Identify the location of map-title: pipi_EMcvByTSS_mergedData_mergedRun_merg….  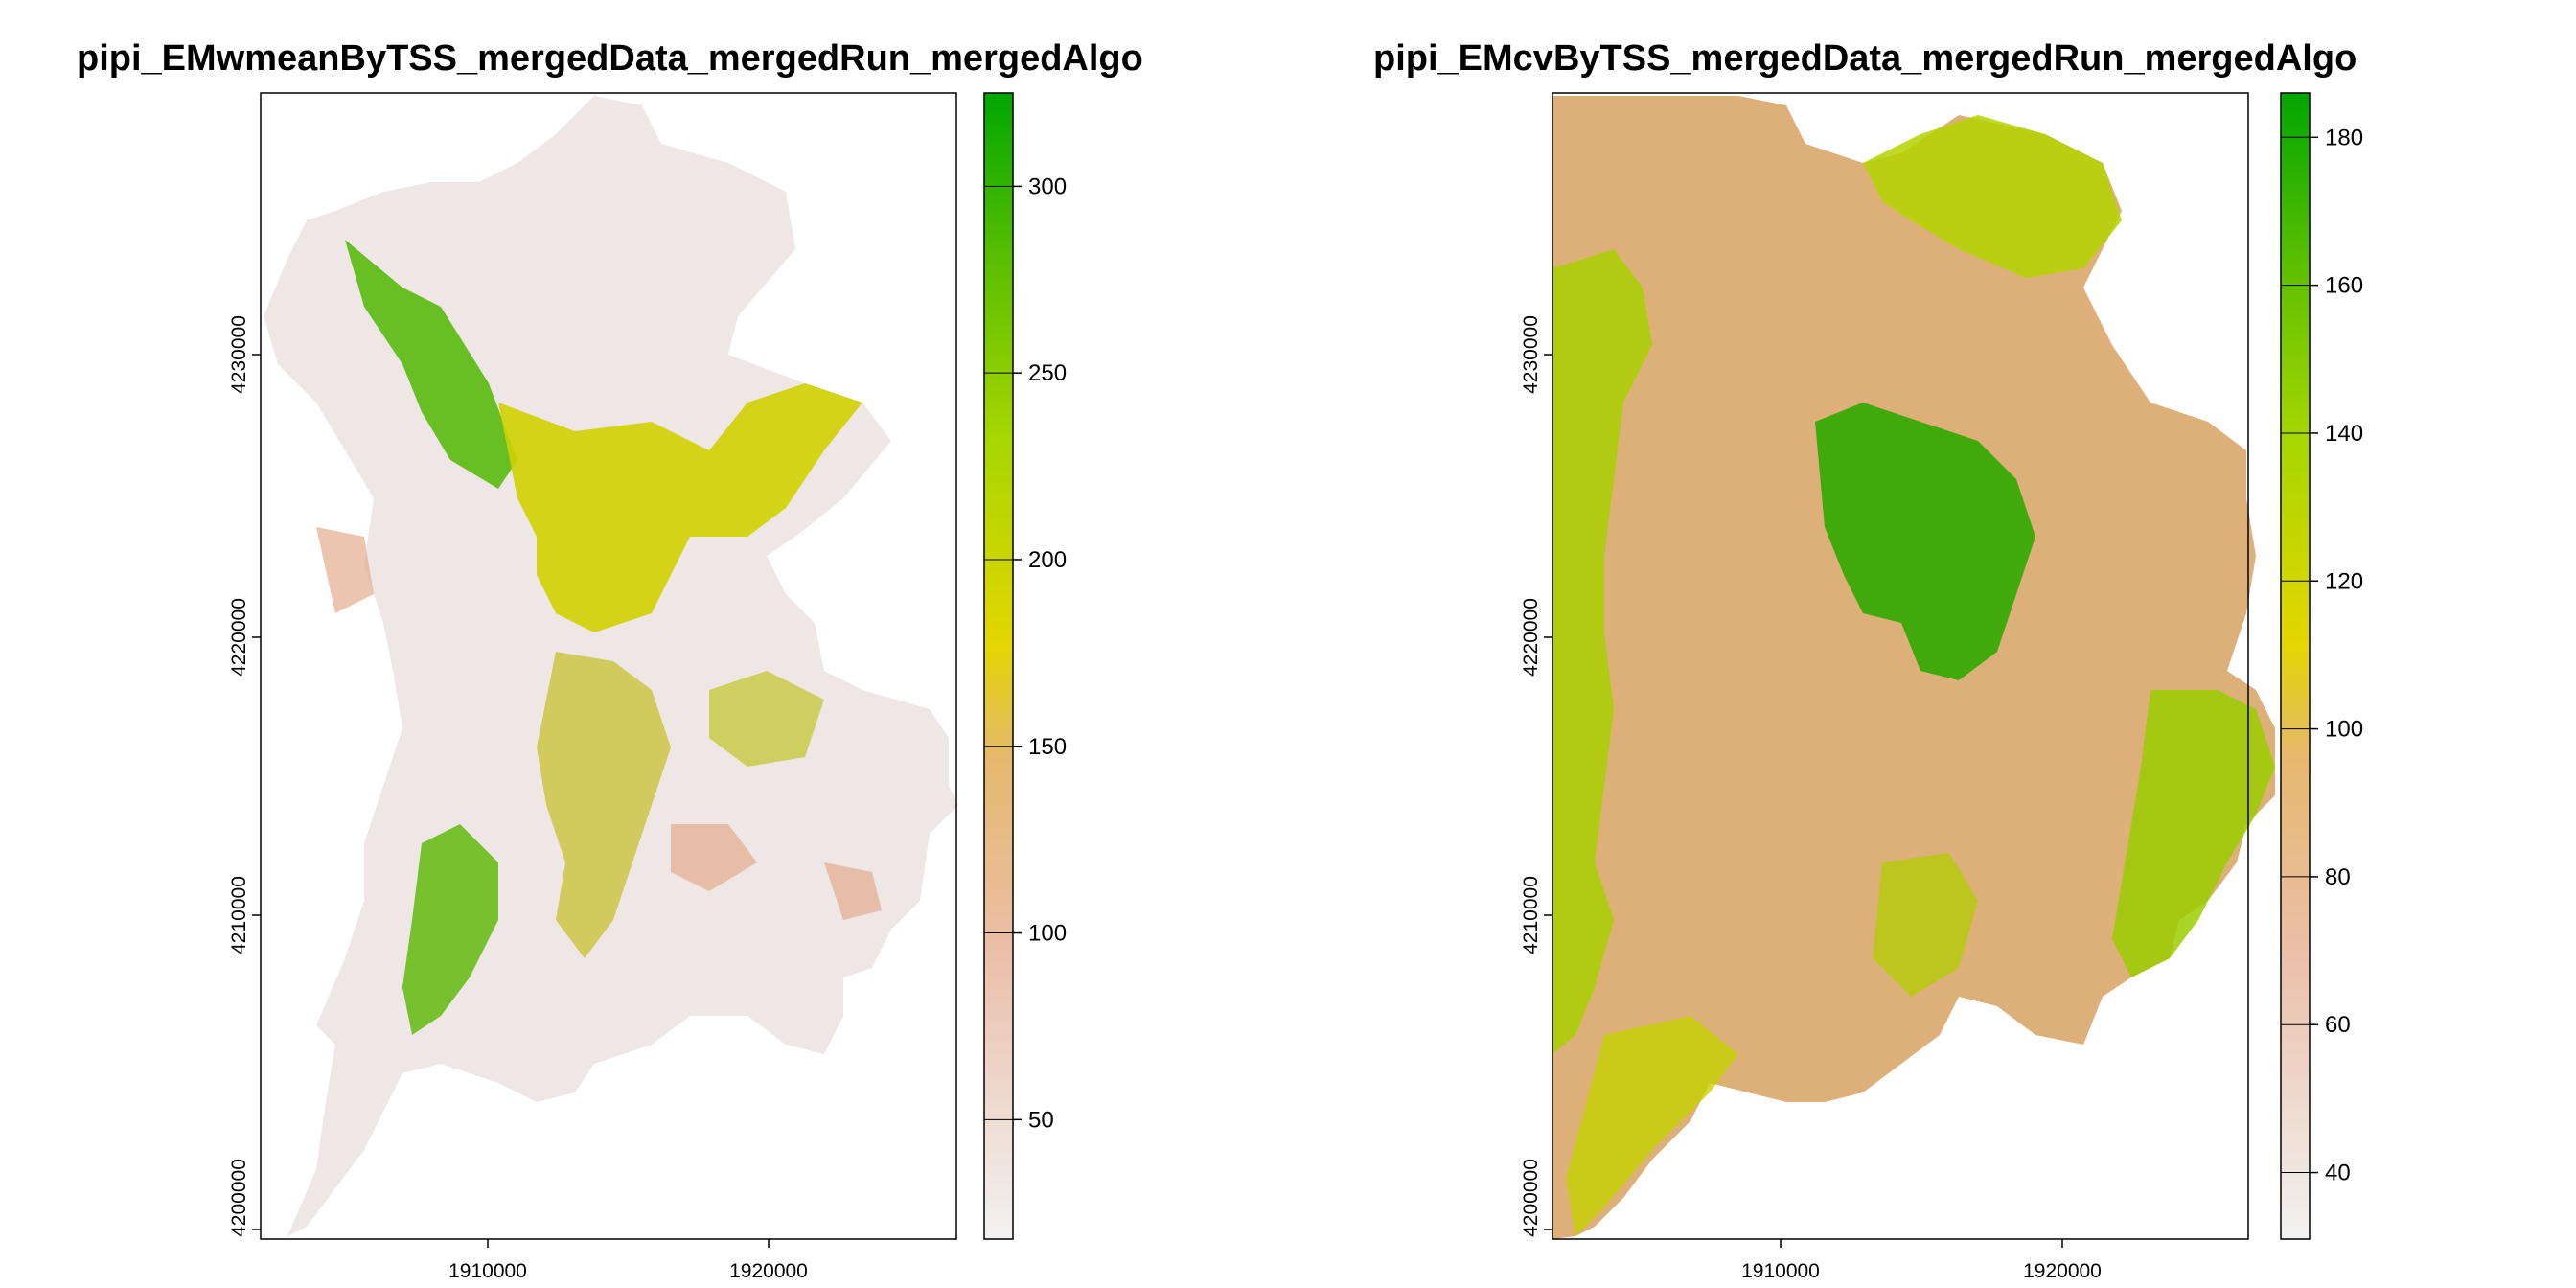
(1865, 58).